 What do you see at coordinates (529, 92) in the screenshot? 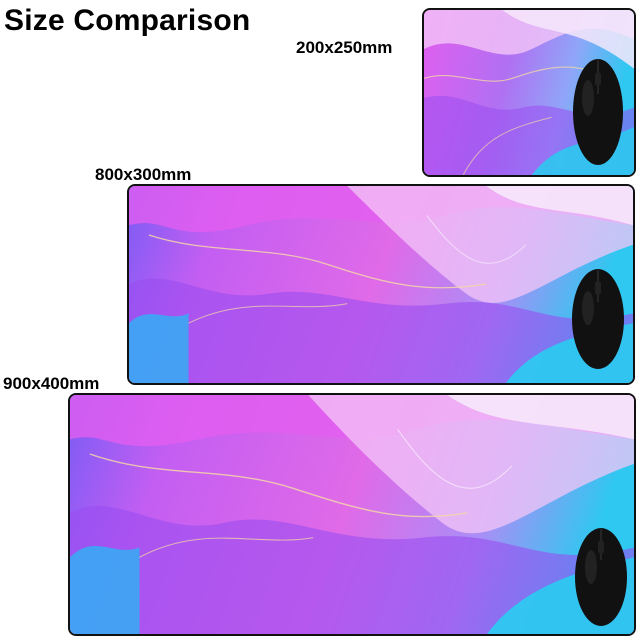
I see `mousepad-small` at bounding box center [529, 92].